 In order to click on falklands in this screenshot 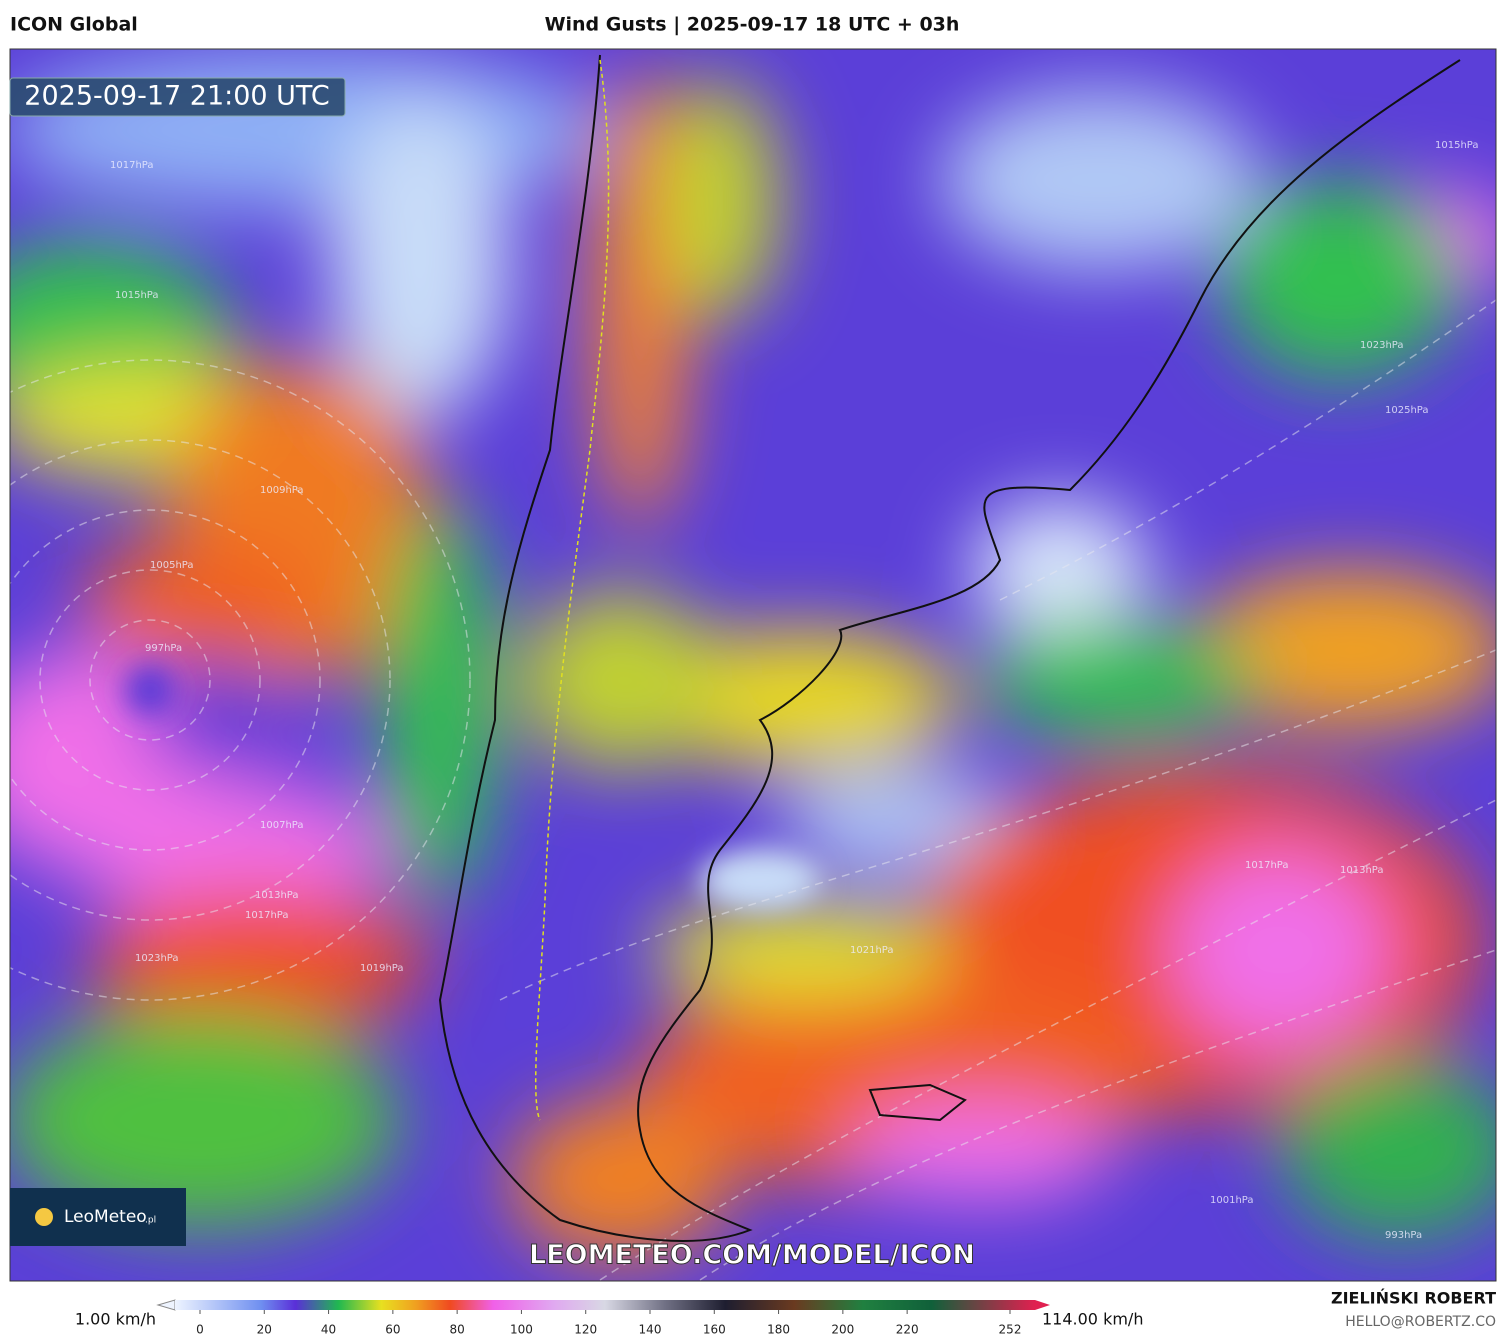, I will do `click(917, 1102)`.